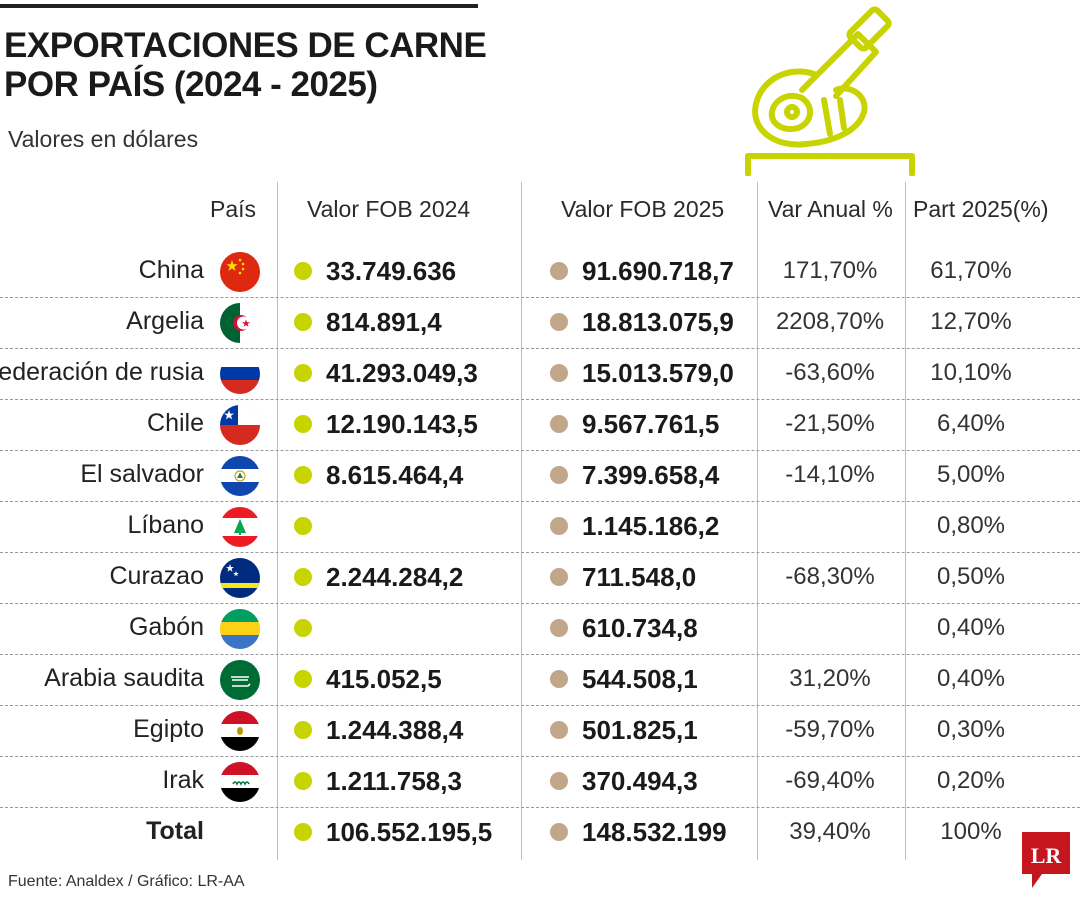 The height and width of the screenshot is (900, 1080). I want to click on fob-2025-value: 501.825,1, so click(640, 730).